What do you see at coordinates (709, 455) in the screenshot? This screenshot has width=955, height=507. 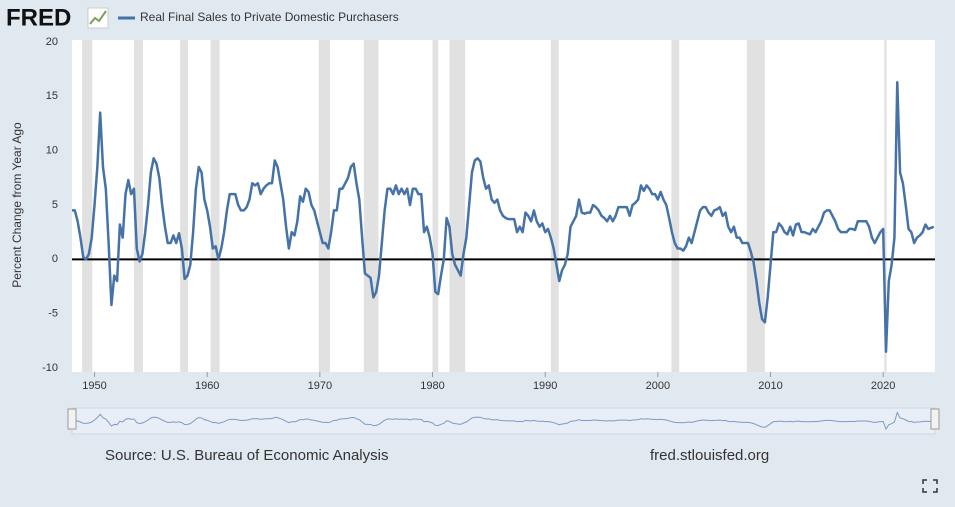 I see `site: fred.stlouisfed.org` at bounding box center [709, 455].